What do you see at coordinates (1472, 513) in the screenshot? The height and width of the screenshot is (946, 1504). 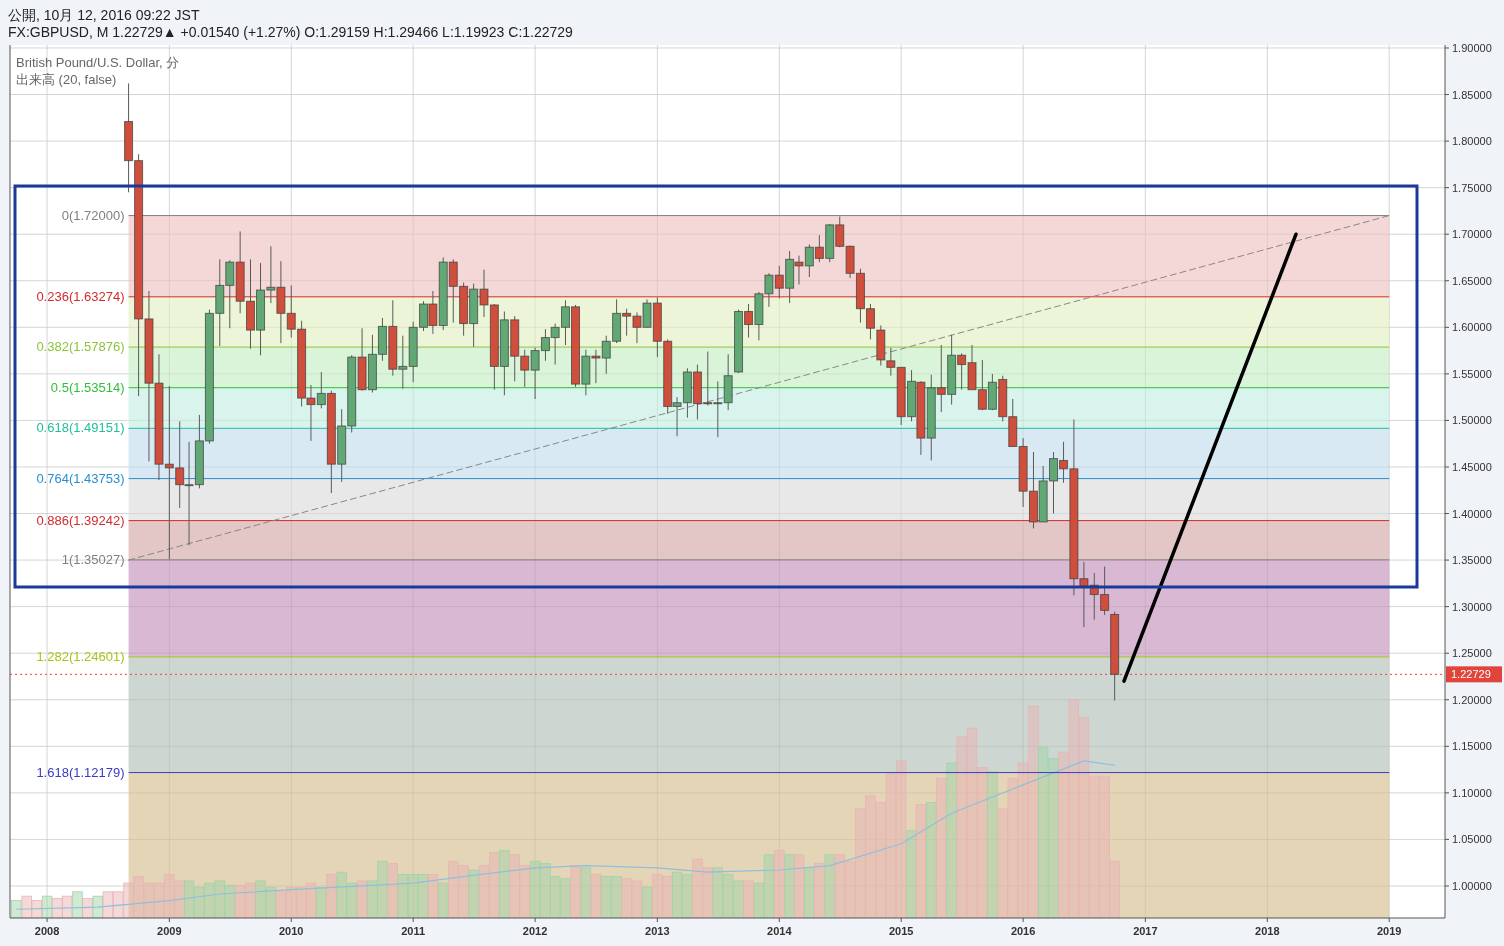 I see `y-tick-label: 1.40000` at bounding box center [1472, 513].